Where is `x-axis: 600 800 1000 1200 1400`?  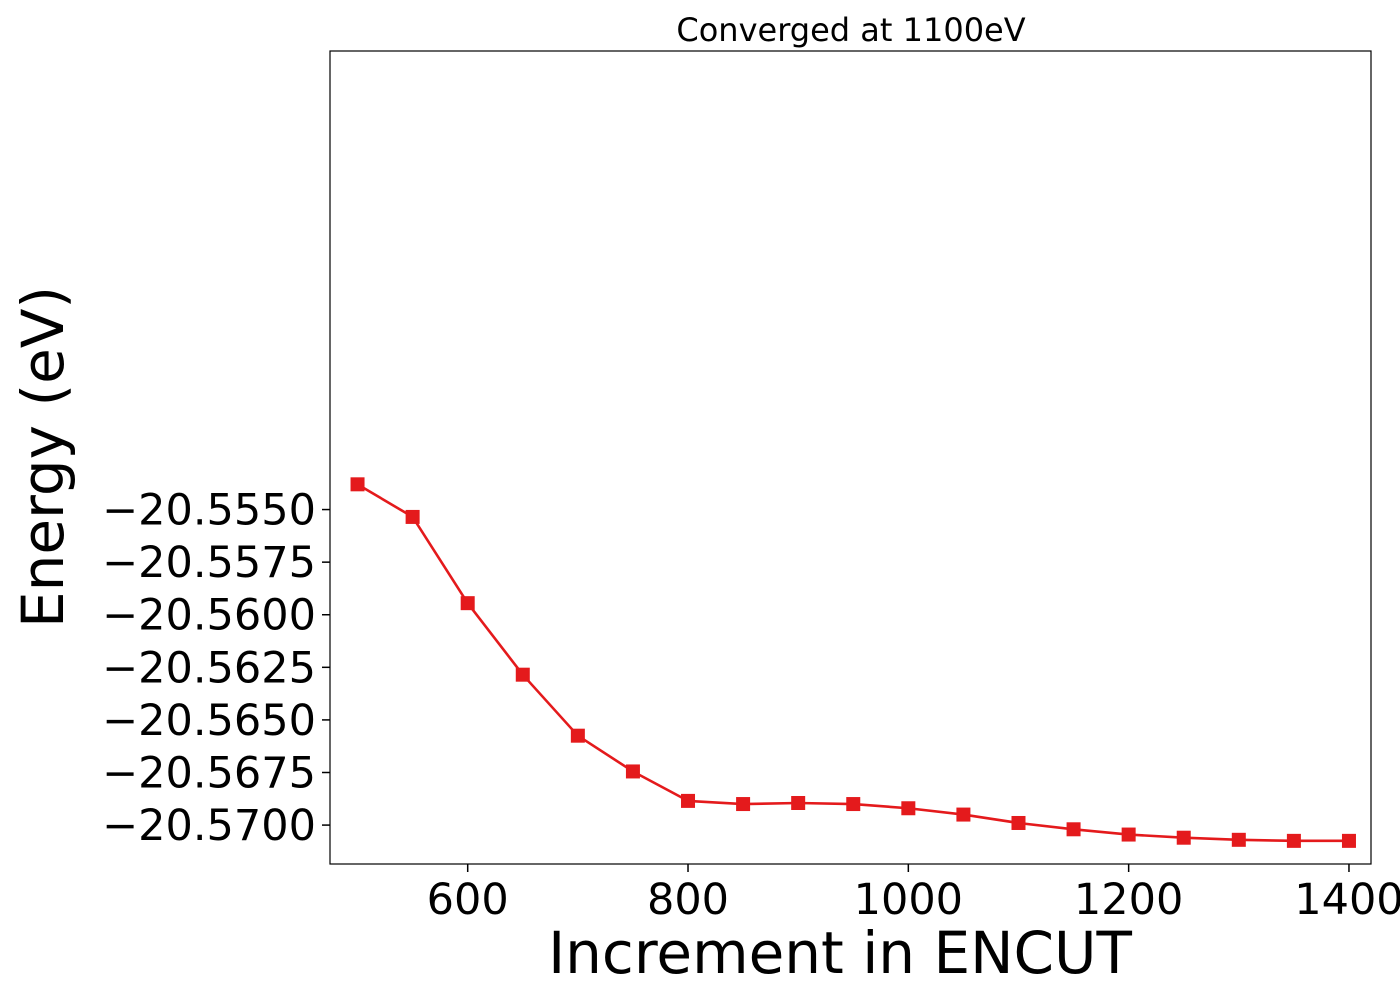 x-axis: 600 800 1000 1200 1400 is located at coordinates (913, 894).